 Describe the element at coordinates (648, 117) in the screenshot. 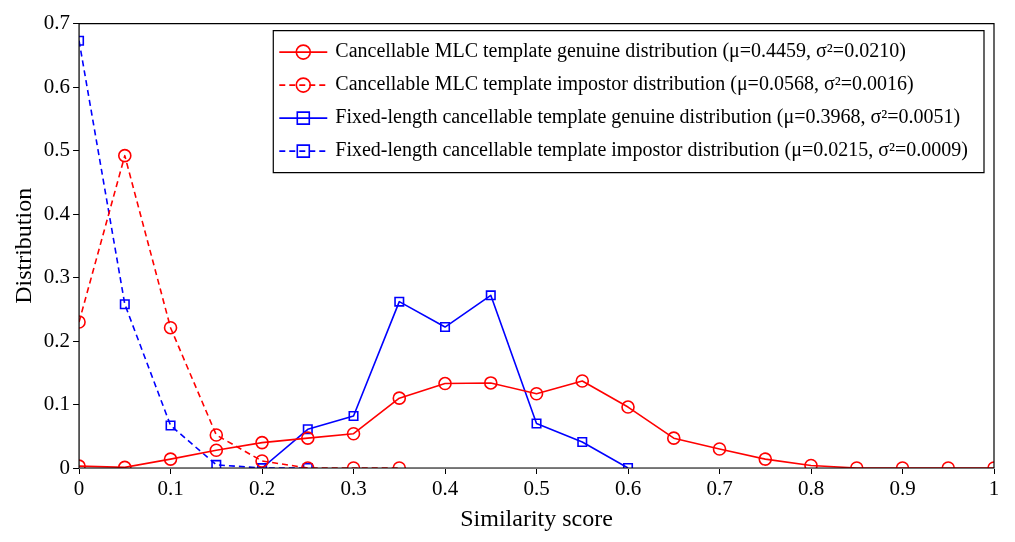

I see `legend-label: Fixed-length cancellable template genuine distribution (μ=0.3968, σ²=0.0051)` at that location.